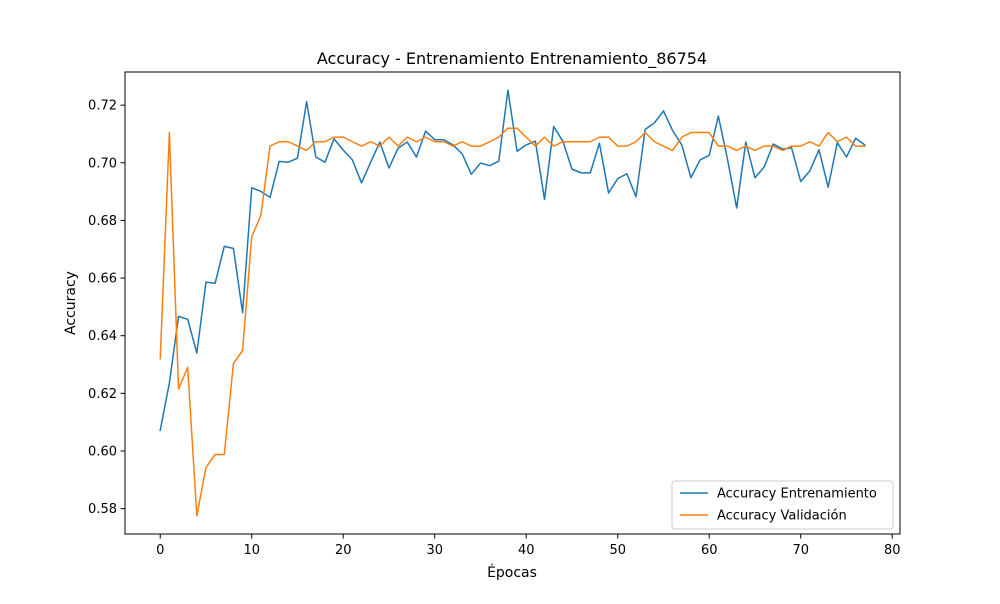  I want to click on legend-box, so click(782, 505).